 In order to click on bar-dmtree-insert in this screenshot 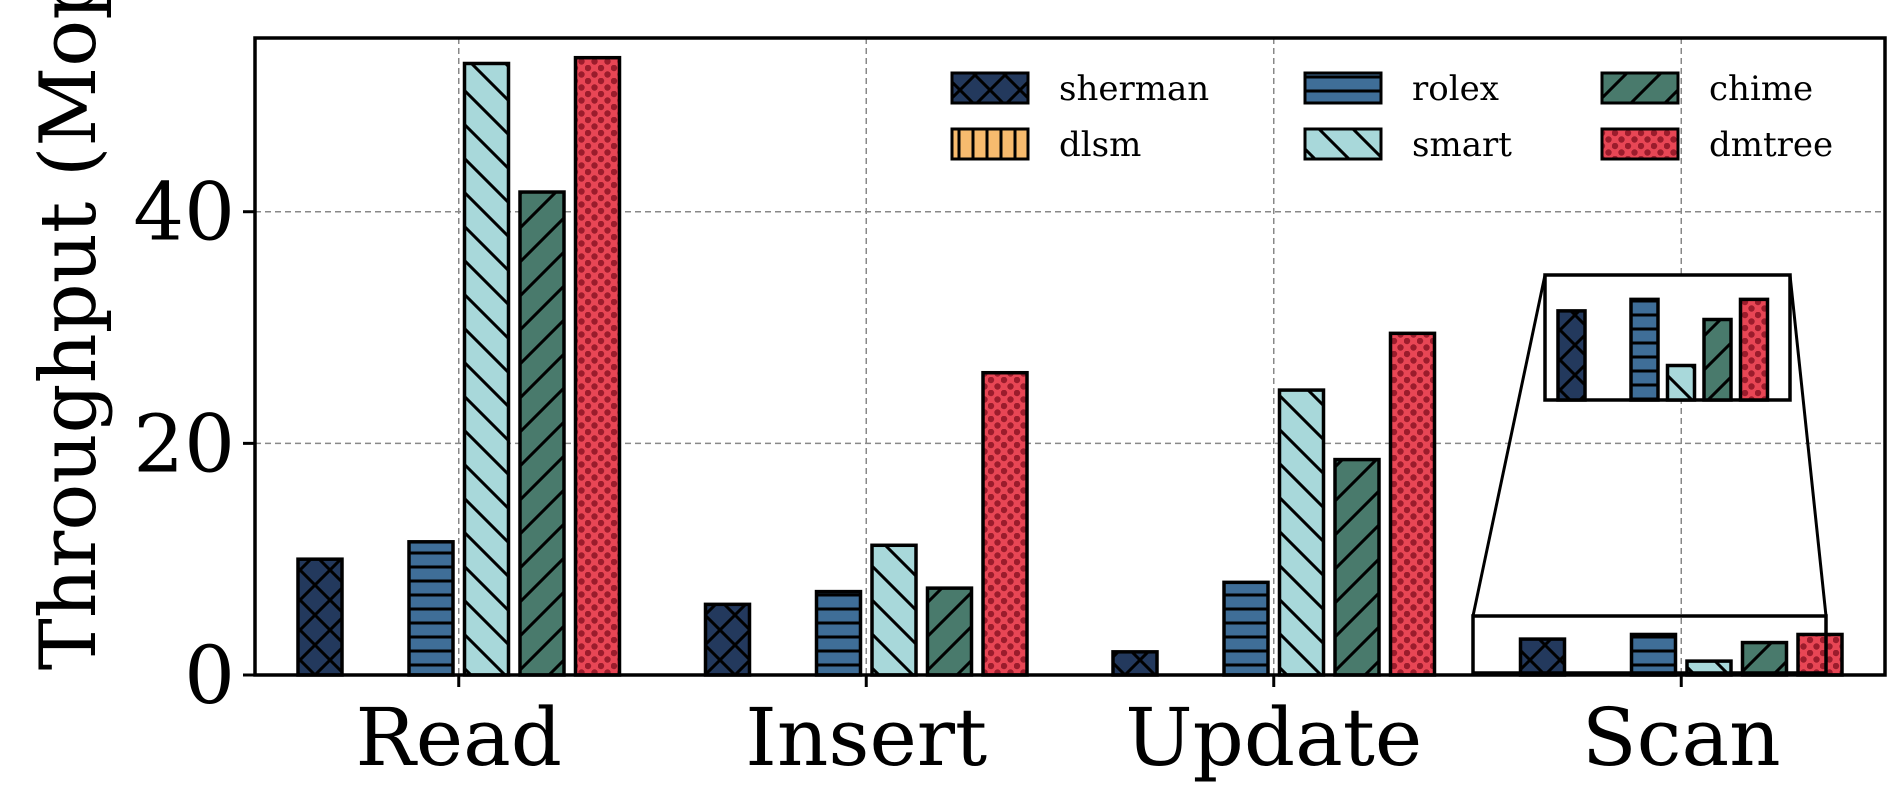, I will do `click(1005, 523)`.